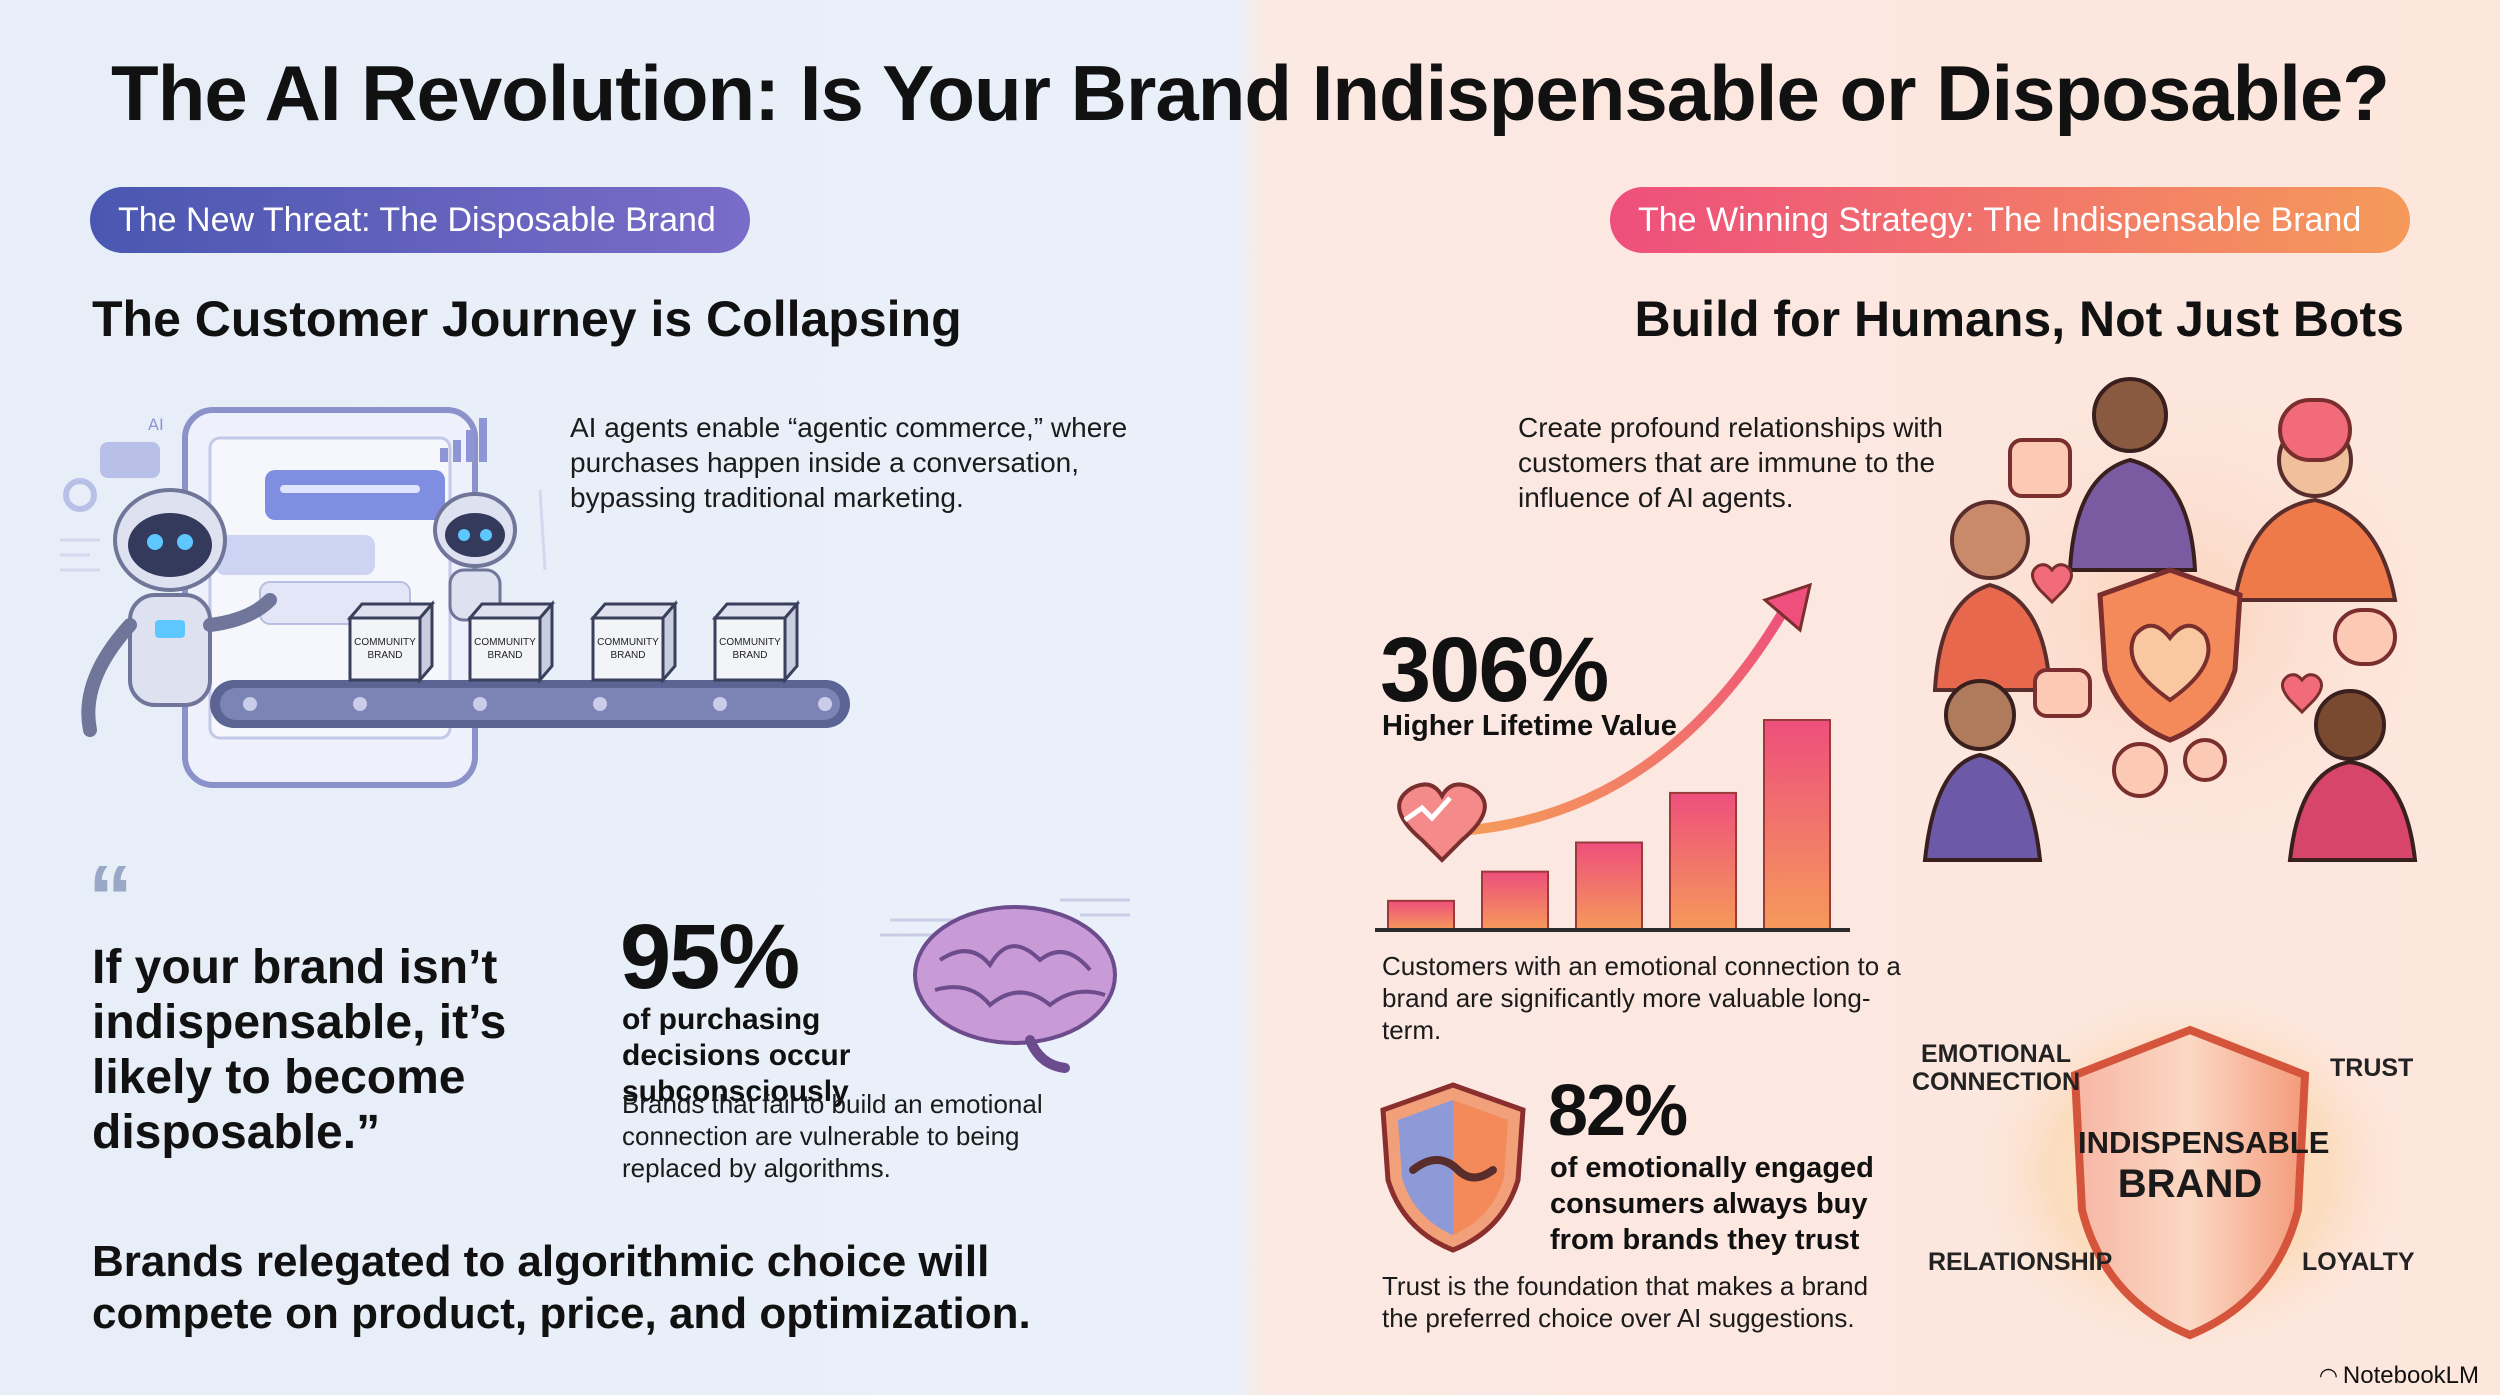 This screenshot has height=1395, width=2500. What do you see at coordinates (2204, 1142) in the screenshot?
I see `shield-title-line1: INDISPENSABLE` at bounding box center [2204, 1142].